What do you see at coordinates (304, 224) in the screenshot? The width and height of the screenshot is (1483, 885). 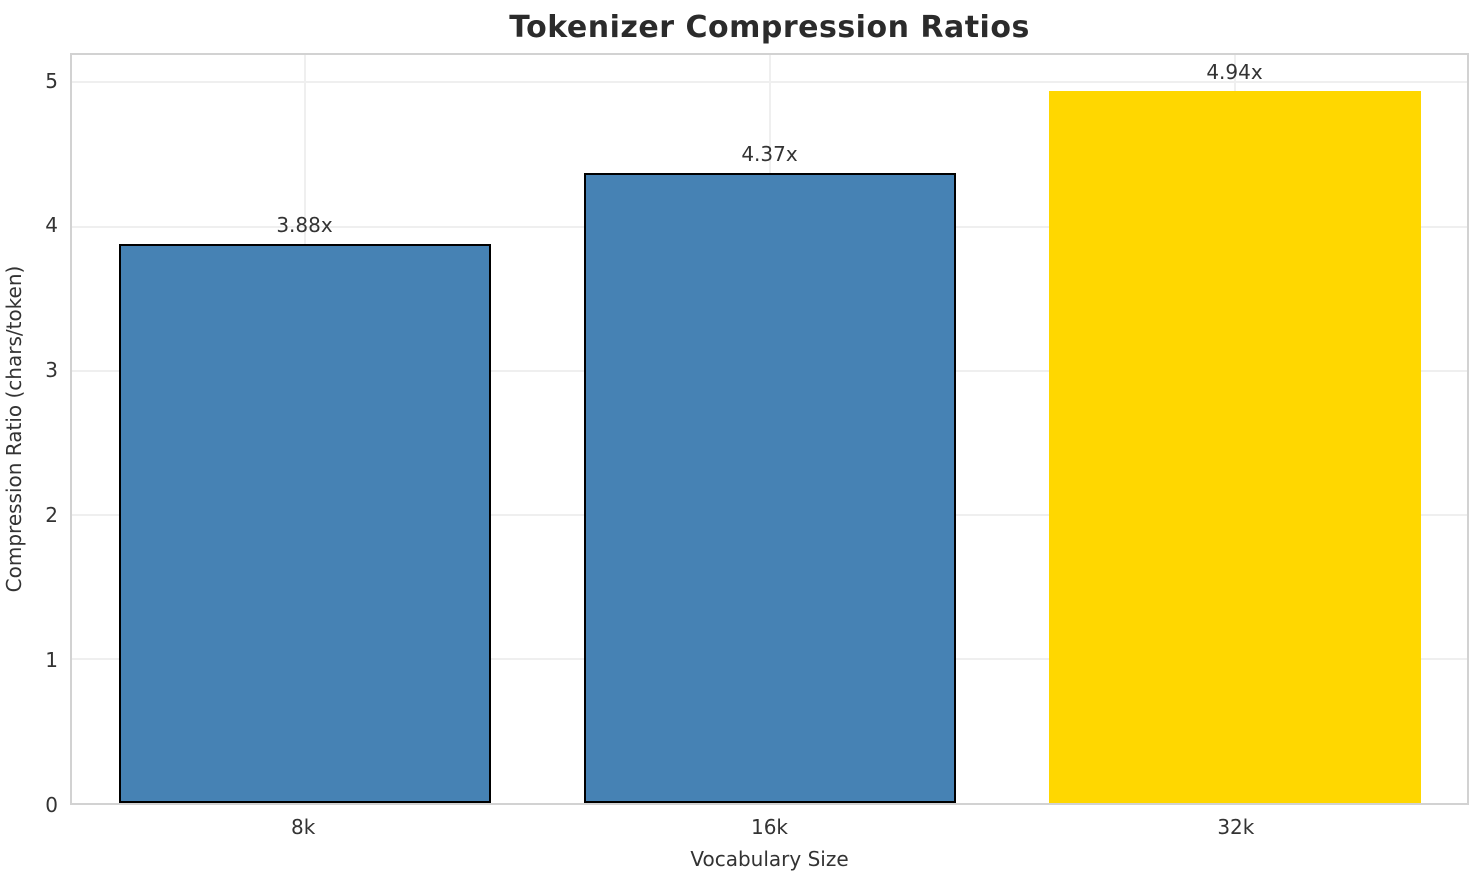 I see `bar-value-label: 3.88x` at bounding box center [304, 224].